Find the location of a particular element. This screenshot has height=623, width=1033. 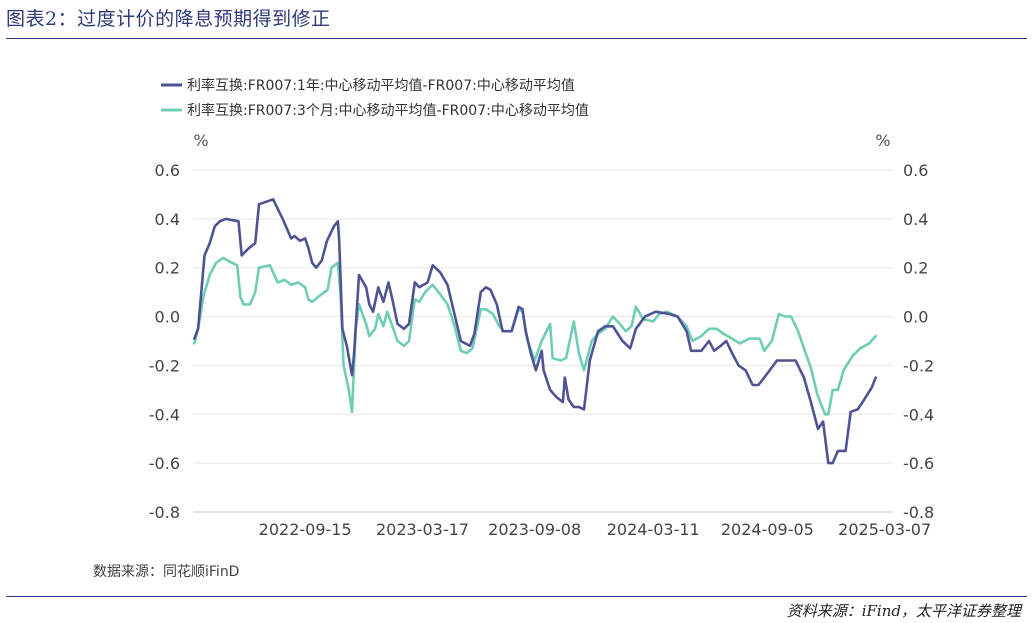

x-tick-label: 2023-09-08 is located at coordinates (534, 529).